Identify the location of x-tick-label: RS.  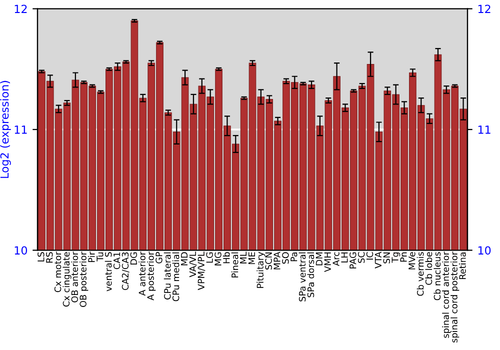
(49, 257).